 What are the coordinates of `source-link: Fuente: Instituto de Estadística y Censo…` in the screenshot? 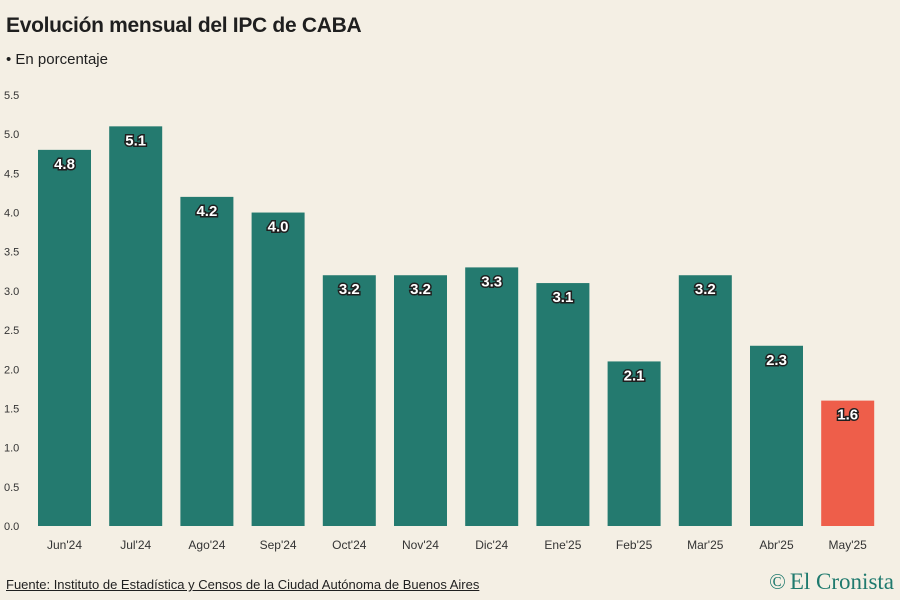 It's located at (243, 584).